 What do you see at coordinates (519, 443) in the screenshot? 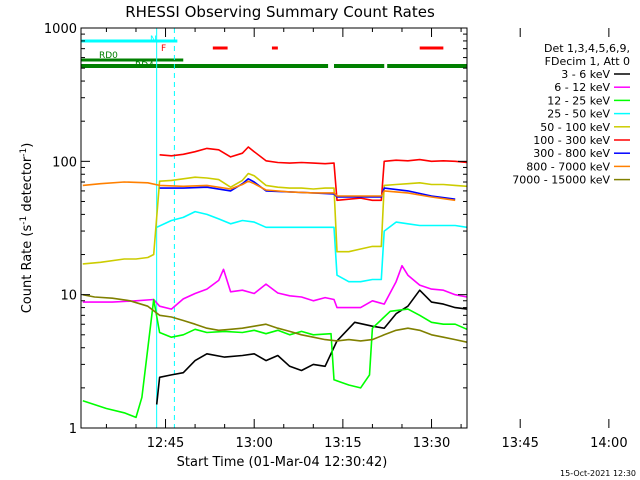
I see `x-tick-label: 13:45` at bounding box center [519, 443].